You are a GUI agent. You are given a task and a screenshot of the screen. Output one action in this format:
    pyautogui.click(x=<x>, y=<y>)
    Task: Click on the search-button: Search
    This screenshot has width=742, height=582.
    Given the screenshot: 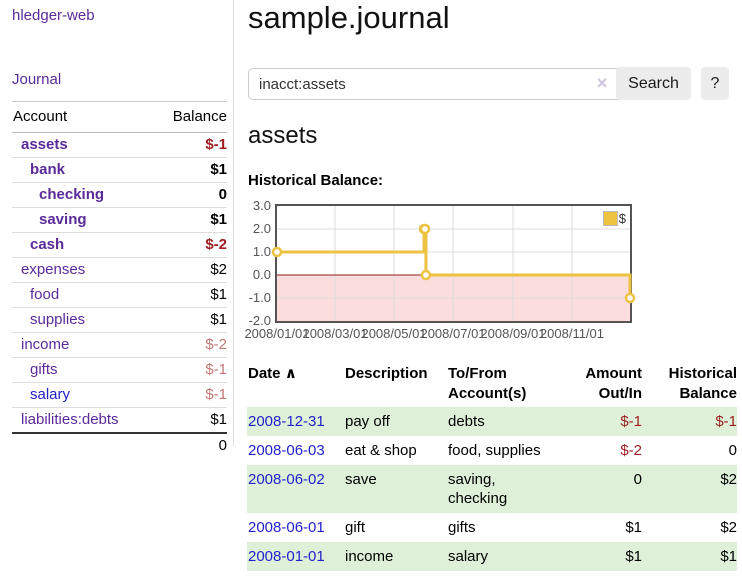 What is the action you would take?
    pyautogui.click(x=653, y=83)
    